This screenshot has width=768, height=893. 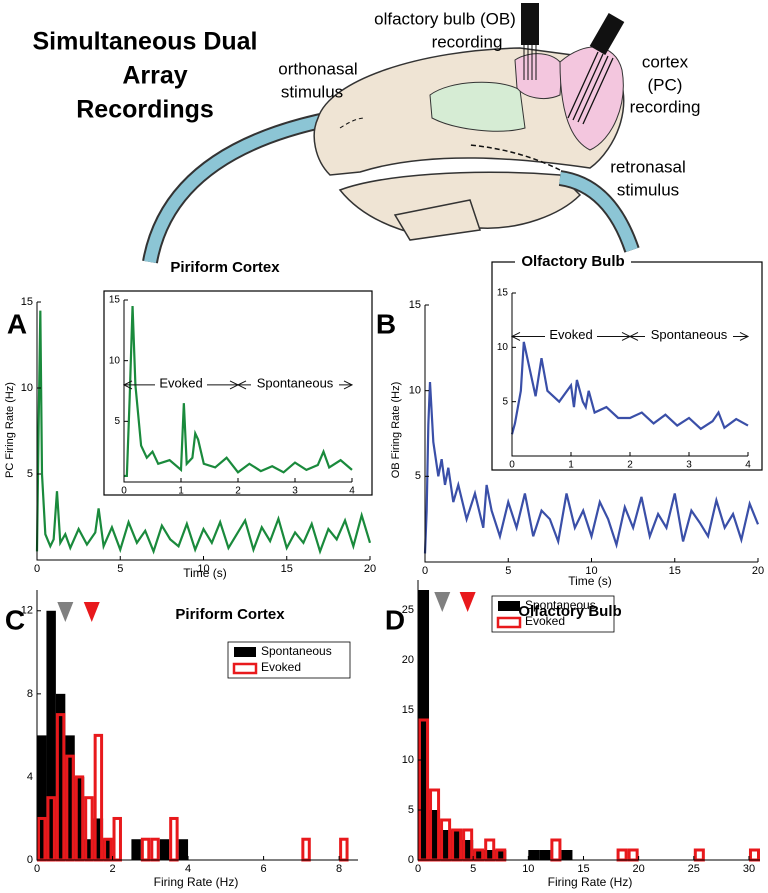 I want to click on legend-label: Spontaneous, so click(x=560, y=605).